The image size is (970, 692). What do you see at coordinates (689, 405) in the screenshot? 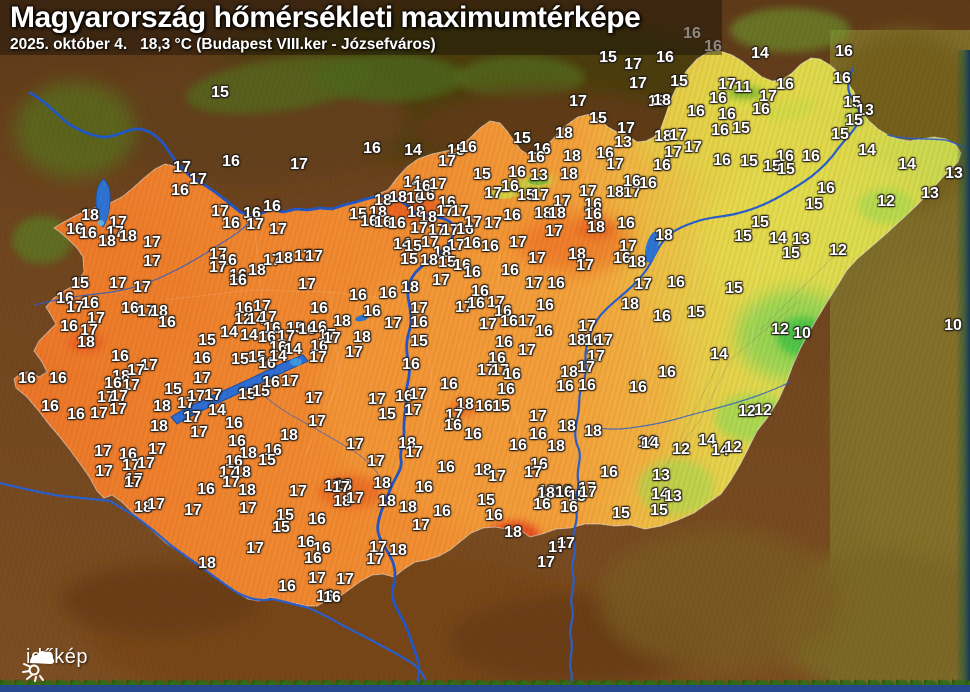
I see `koros-river` at bounding box center [689, 405].